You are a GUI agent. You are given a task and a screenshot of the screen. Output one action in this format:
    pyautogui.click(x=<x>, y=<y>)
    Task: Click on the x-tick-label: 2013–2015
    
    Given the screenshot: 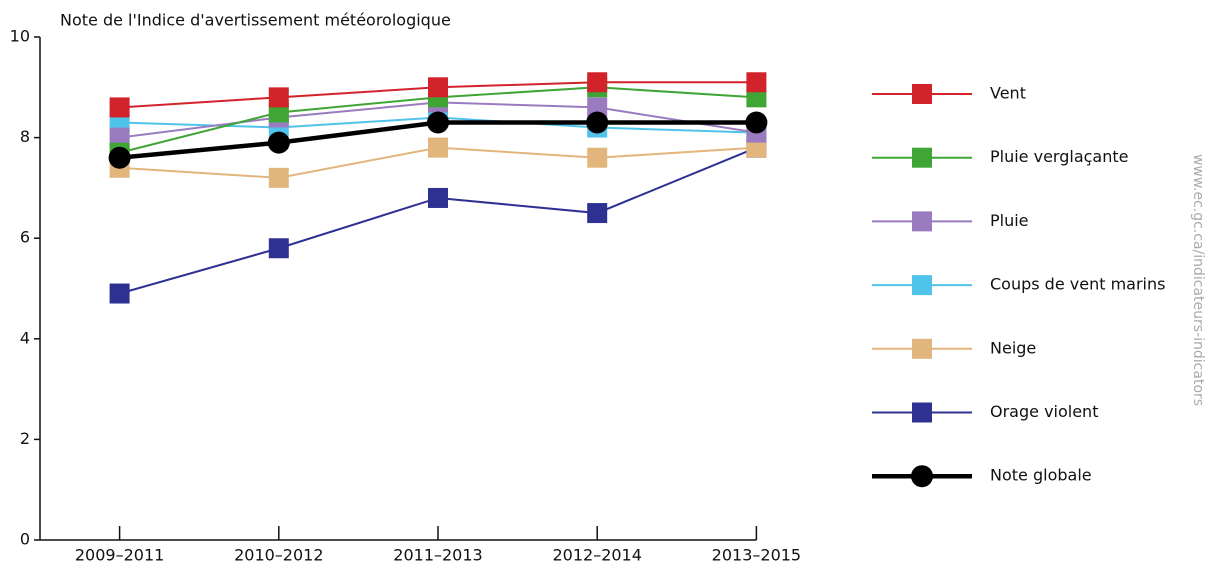 What is the action you would take?
    pyautogui.click(x=756, y=555)
    